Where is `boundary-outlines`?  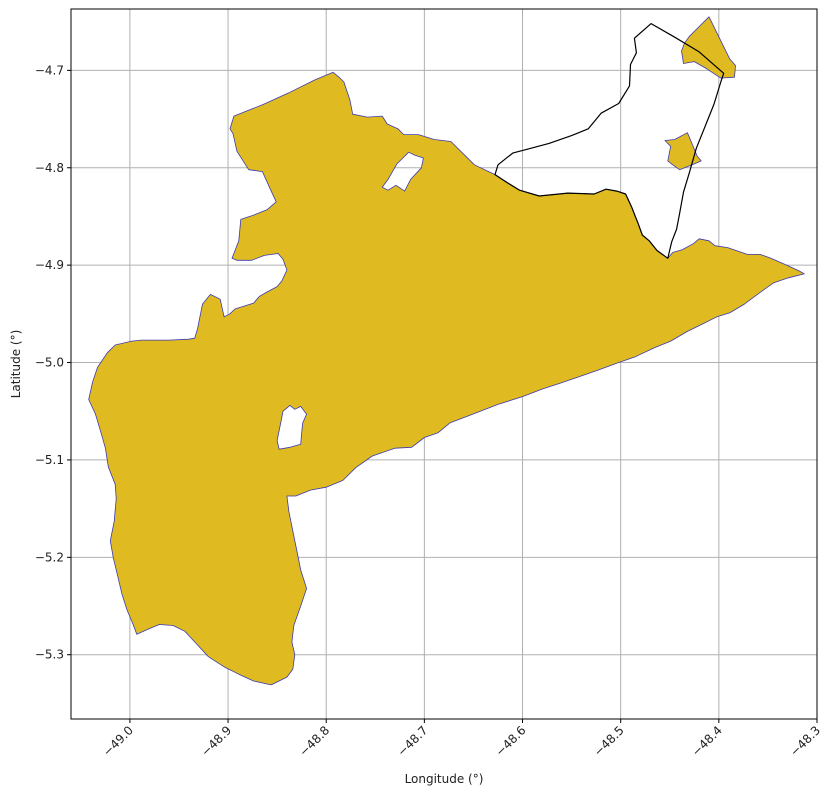
boundary-outlines is located at coordinates (609, 141).